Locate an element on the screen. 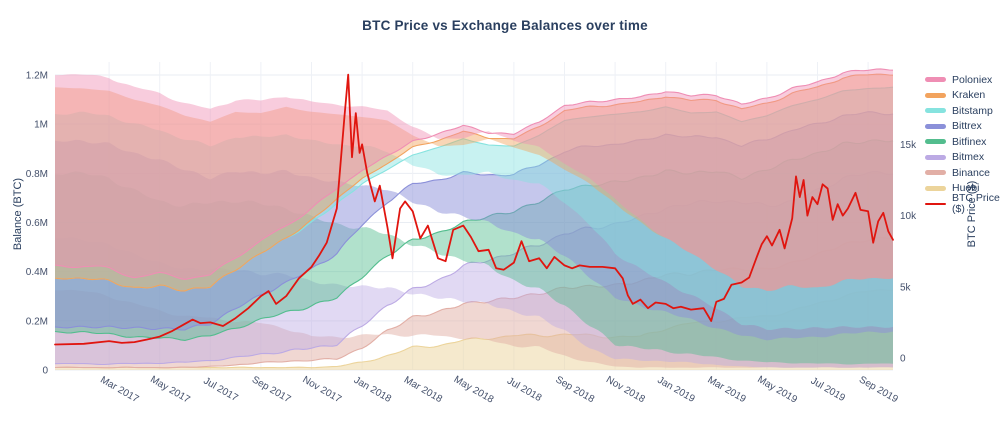 This screenshot has width=1000, height=429. legend-item-binance: Binance is located at coordinates (962, 173).